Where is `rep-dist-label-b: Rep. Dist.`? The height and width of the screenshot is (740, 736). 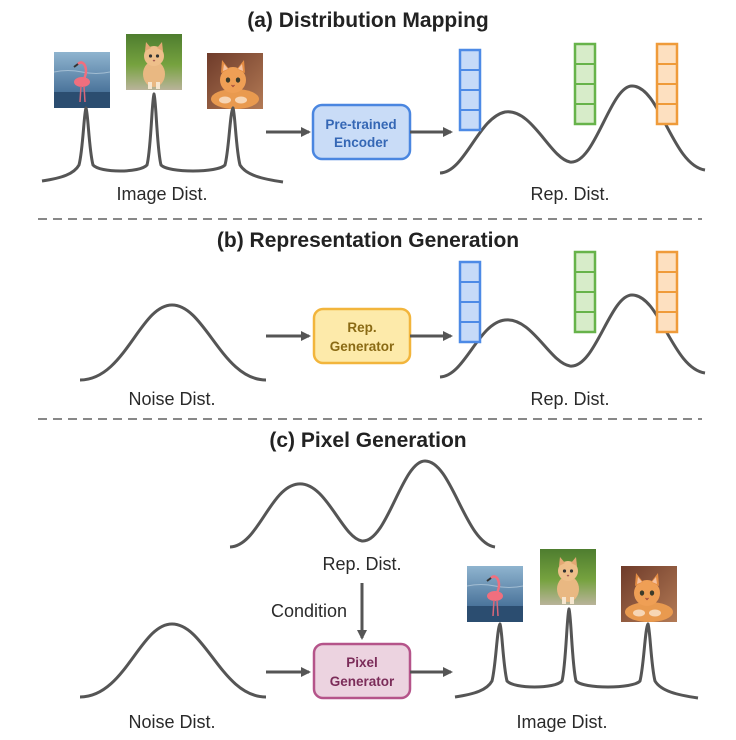
rep-dist-label-b: Rep. Dist. is located at coordinates (569, 399).